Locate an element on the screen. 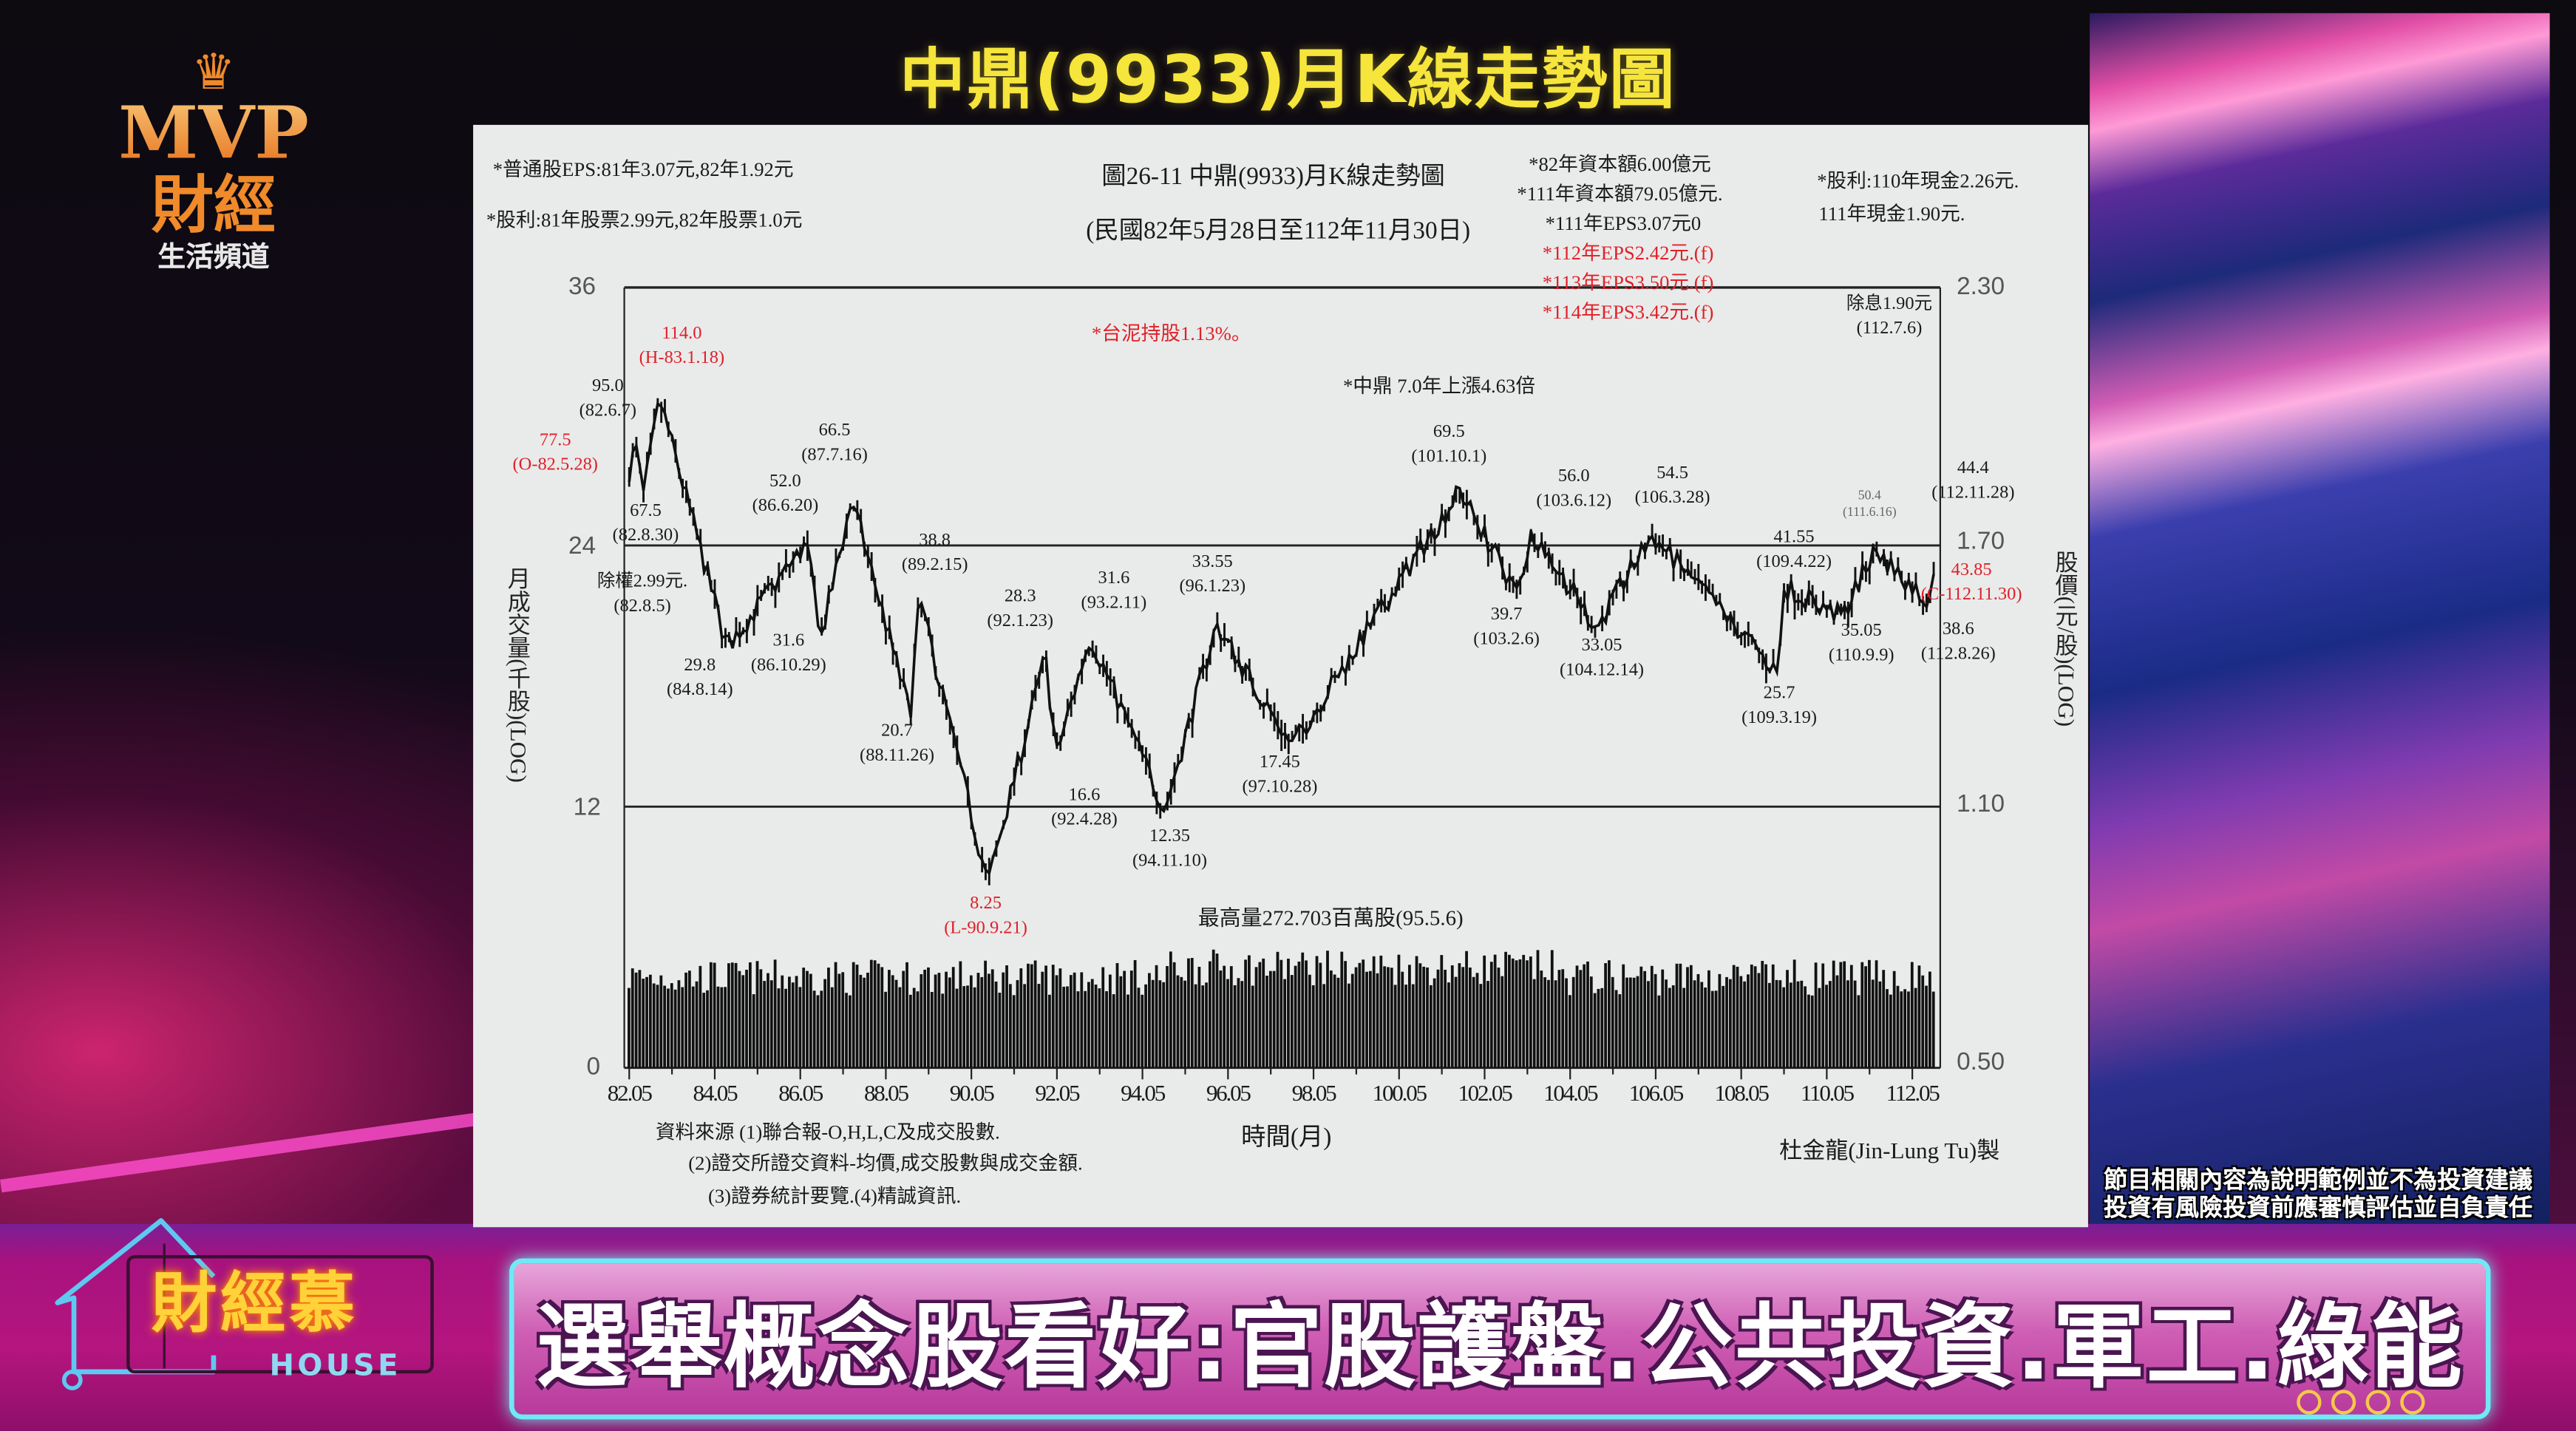 The image size is (2576, 1431). annotation: 69.5 (101.10.1) is located at coordinates (1449, 444).